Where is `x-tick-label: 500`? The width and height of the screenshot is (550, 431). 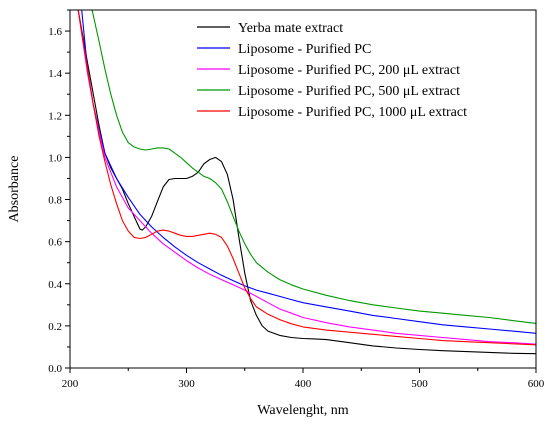 x-tick-label: 500 is located at coordinates (419, 384).